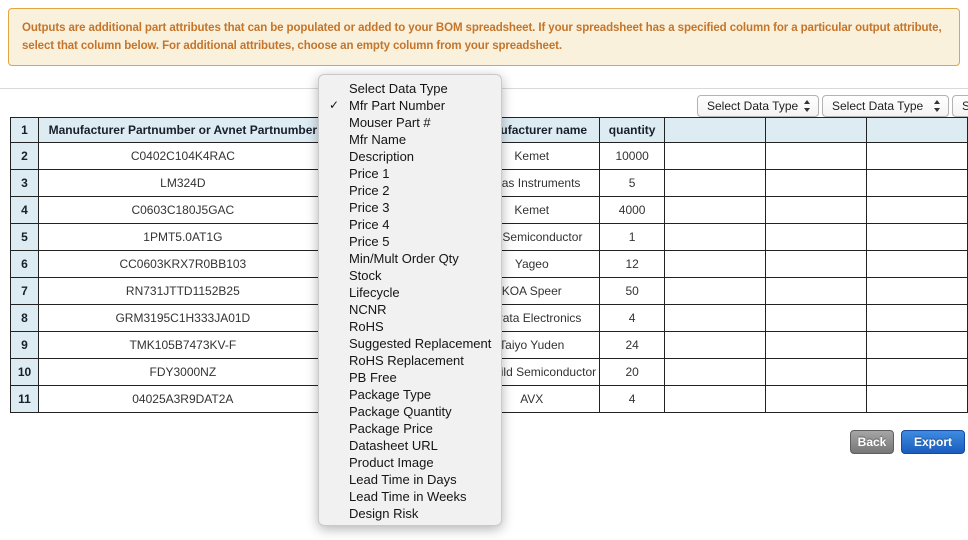 This screenshot has width=968, height=540. I want to click on data-type-menu-item: RoHS Replacement, so click(410, 360).